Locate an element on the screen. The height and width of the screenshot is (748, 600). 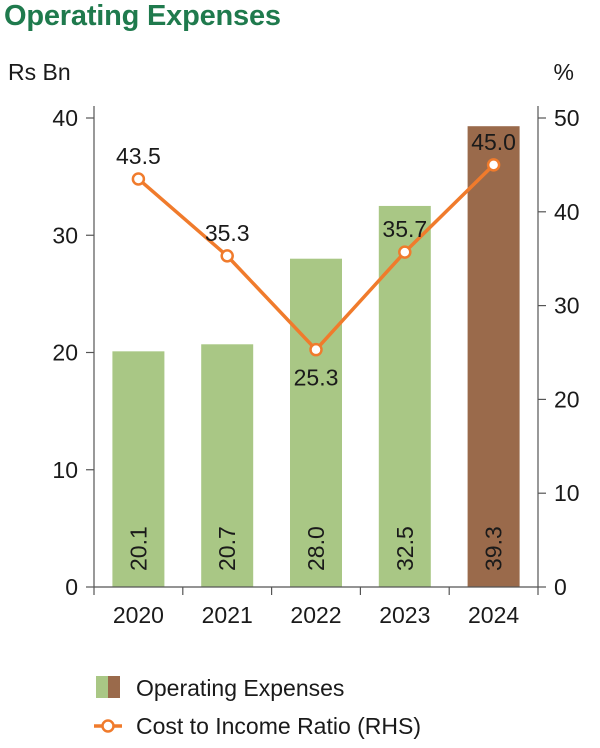
bar-value-label: 20.1 is located at coordinates (138, 548).